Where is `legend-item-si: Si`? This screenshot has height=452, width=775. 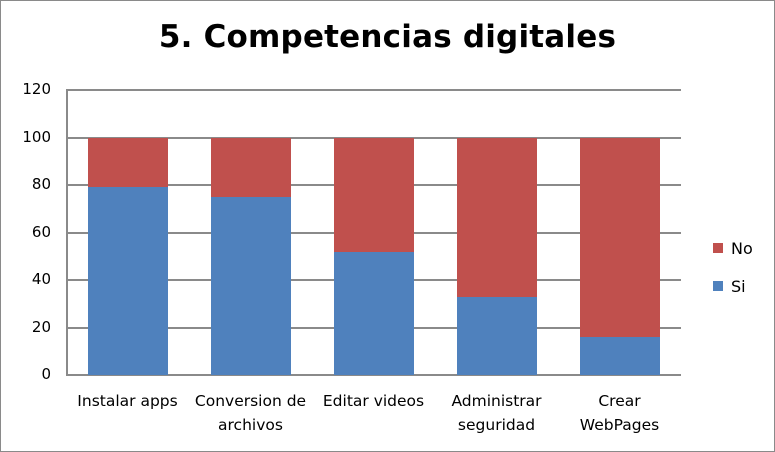 legend-item-si: Si is located at coordinates (733, 286).